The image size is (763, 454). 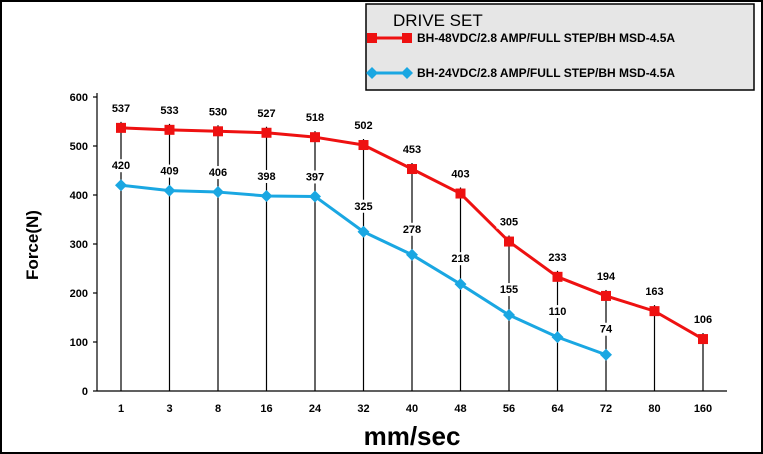 What do you see at coordinates (546, 38) in the screenshot?
I see `legend-label: BH-48VDC/2.8 AMP/FULL STEP/BH MSD-4.5A` at bounding box center [546, 38].